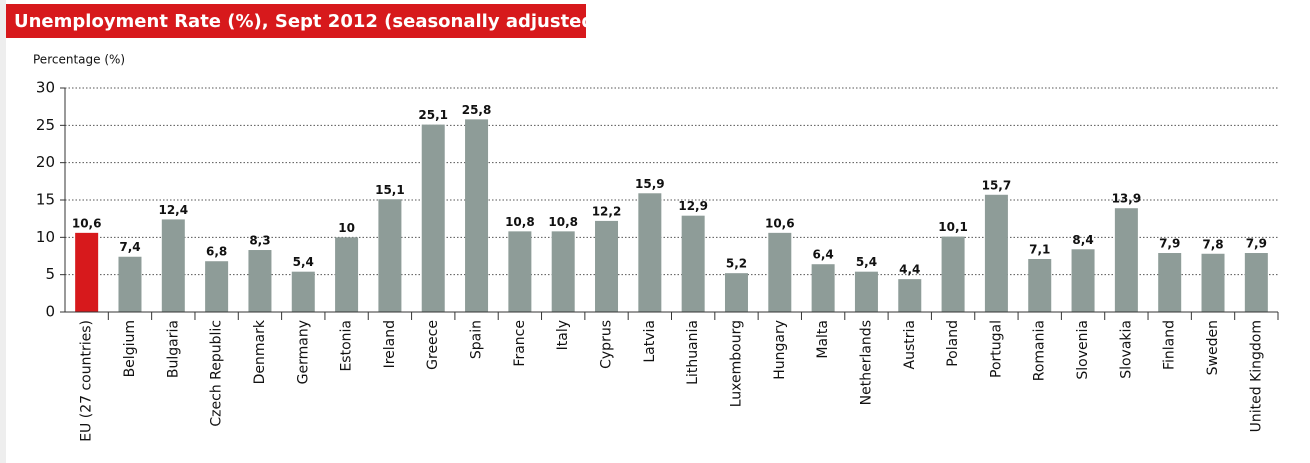  What do you see at coordinates (259, 241) in the screenshot?
I see `value-label: 8,3` at bounding box center [259, 241].